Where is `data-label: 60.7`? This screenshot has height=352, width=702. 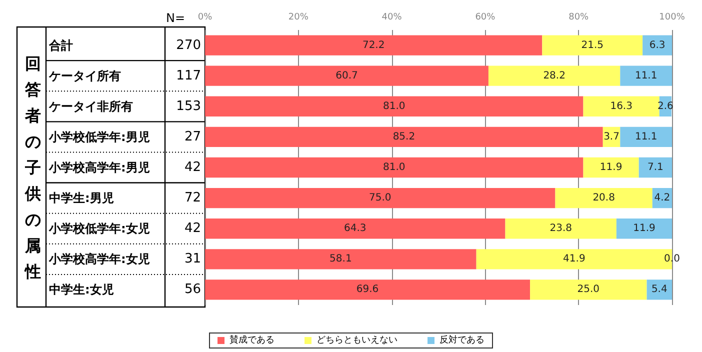
data-label: 60.7 is located at coordinates (347, 76).